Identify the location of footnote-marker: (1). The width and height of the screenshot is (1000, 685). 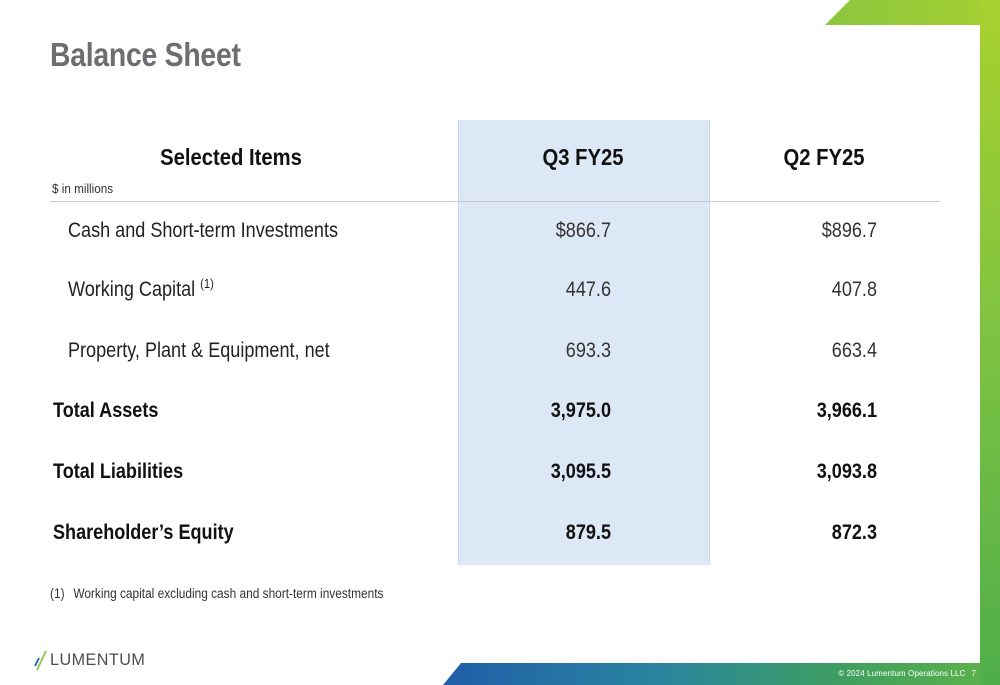
(57, 593).